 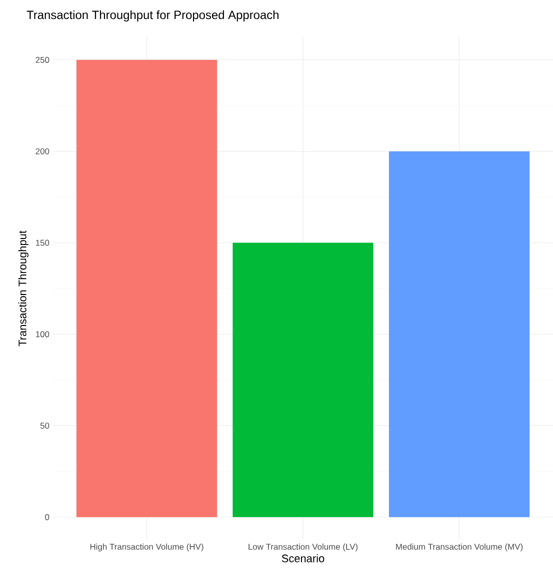 I want to click on y-tick-label: 150, so click(x=43, y=243).